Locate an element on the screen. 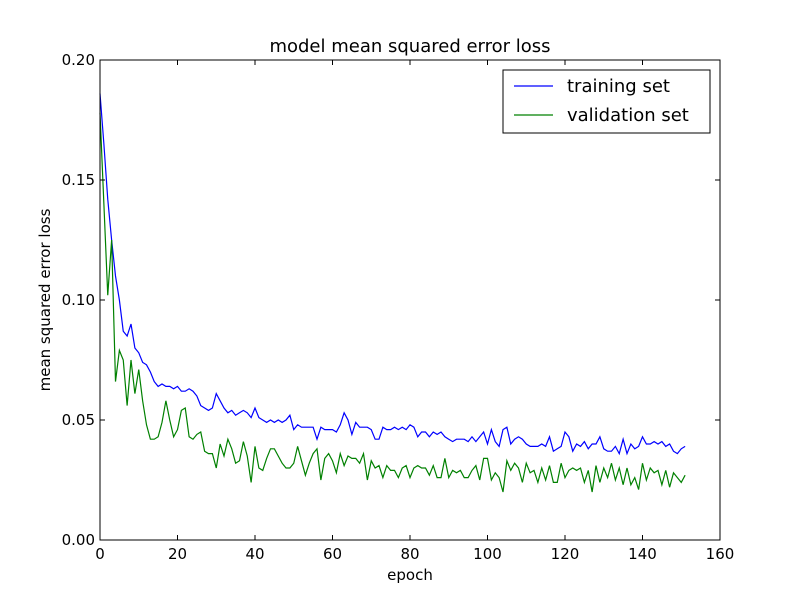 This screenshot has height=600, width=800. y-tick-label: 0.10 is located at coordinates (78, 300).